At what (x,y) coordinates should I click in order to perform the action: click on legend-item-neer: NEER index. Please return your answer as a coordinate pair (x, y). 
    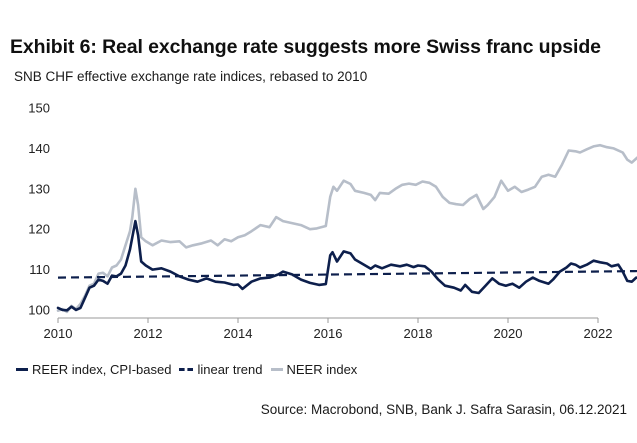
    Looking at the image, I should click on (314, 369).